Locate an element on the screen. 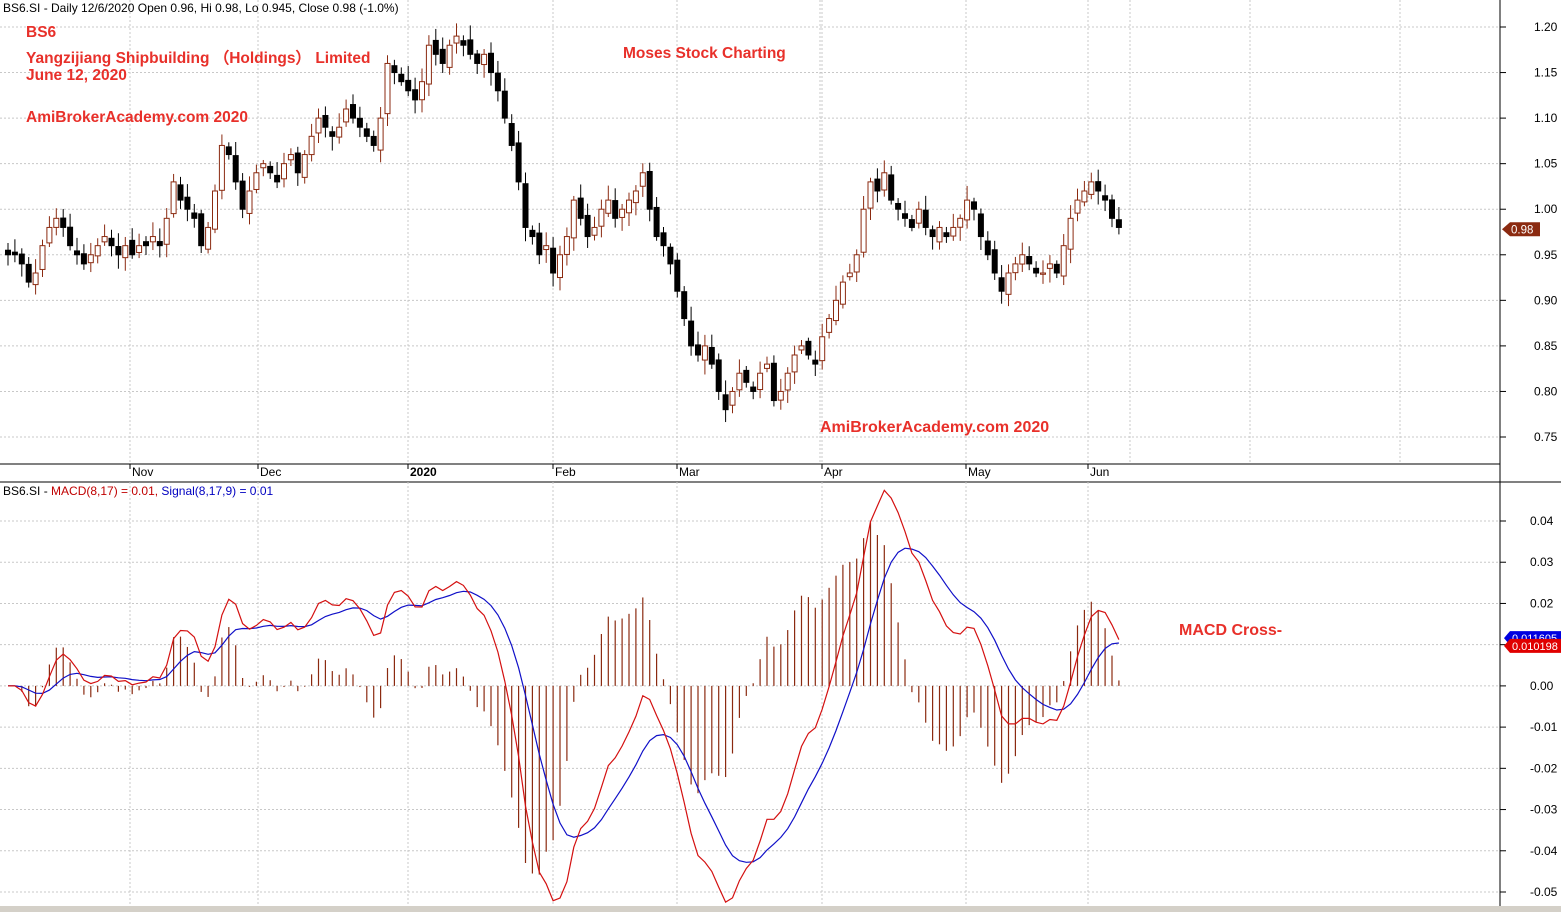 The height and width of the screenshot is (912, 1561). macd-pane-prefix: BS6.SI - is located at coordinates (27, 491).